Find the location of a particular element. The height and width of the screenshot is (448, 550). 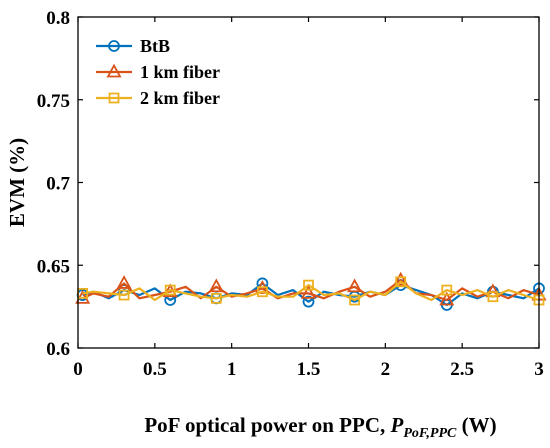

series-layer is located at coordinates (311, 291).